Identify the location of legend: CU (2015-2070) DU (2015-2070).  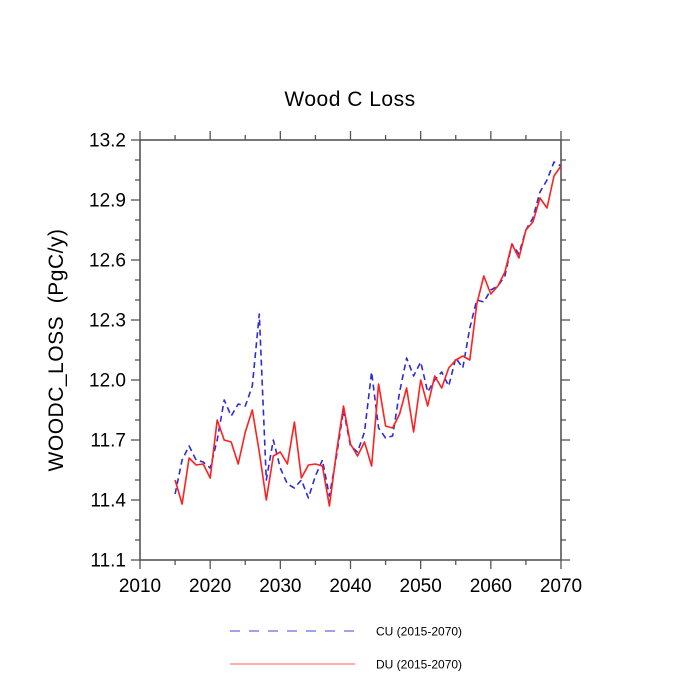
(346, 648).